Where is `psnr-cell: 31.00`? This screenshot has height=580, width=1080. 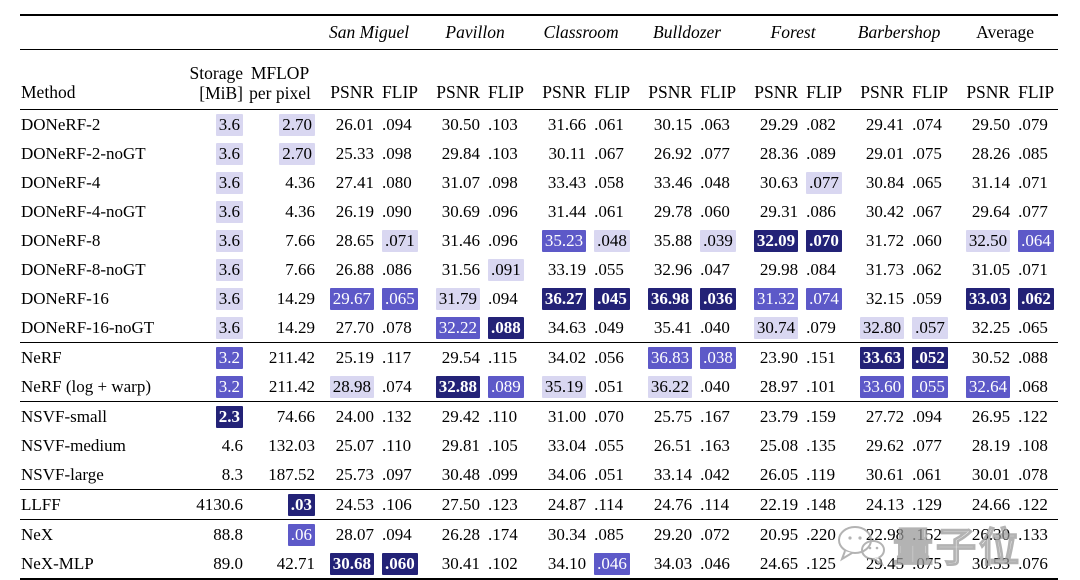 psnr-cell: 31.00 is located at coordinates (567, 416).